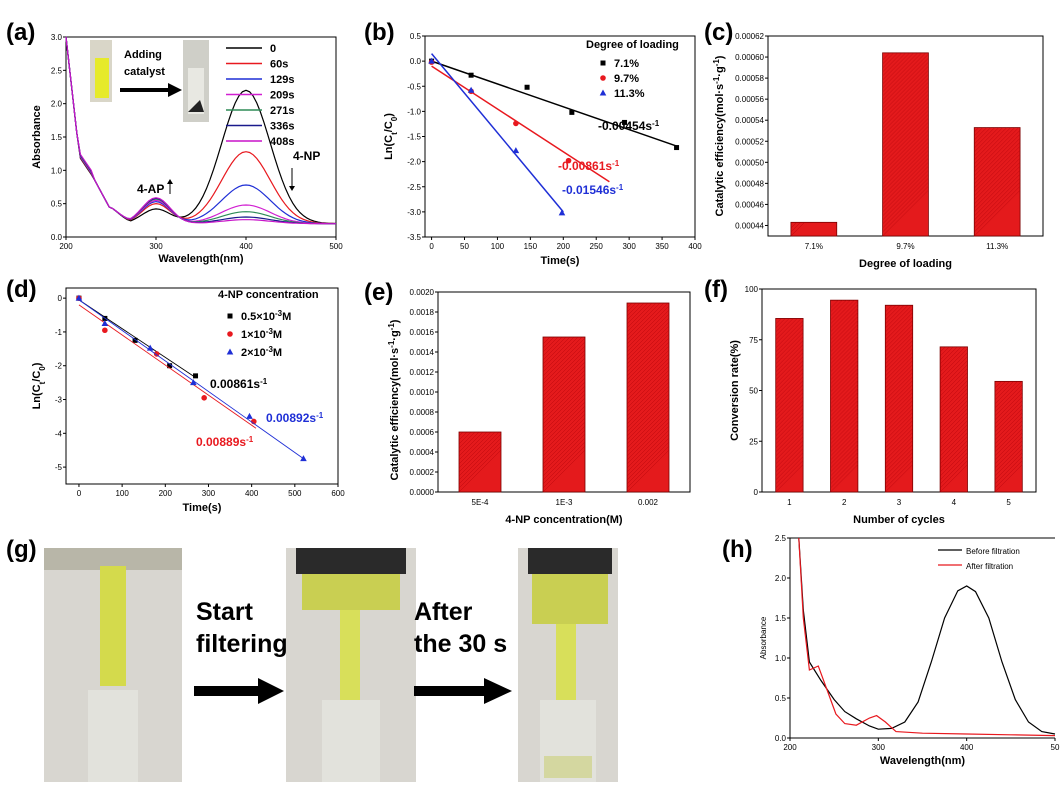 This screenshot has width=1063, height=786. I want to click on photo-3-filtrate, so click(568, 767).